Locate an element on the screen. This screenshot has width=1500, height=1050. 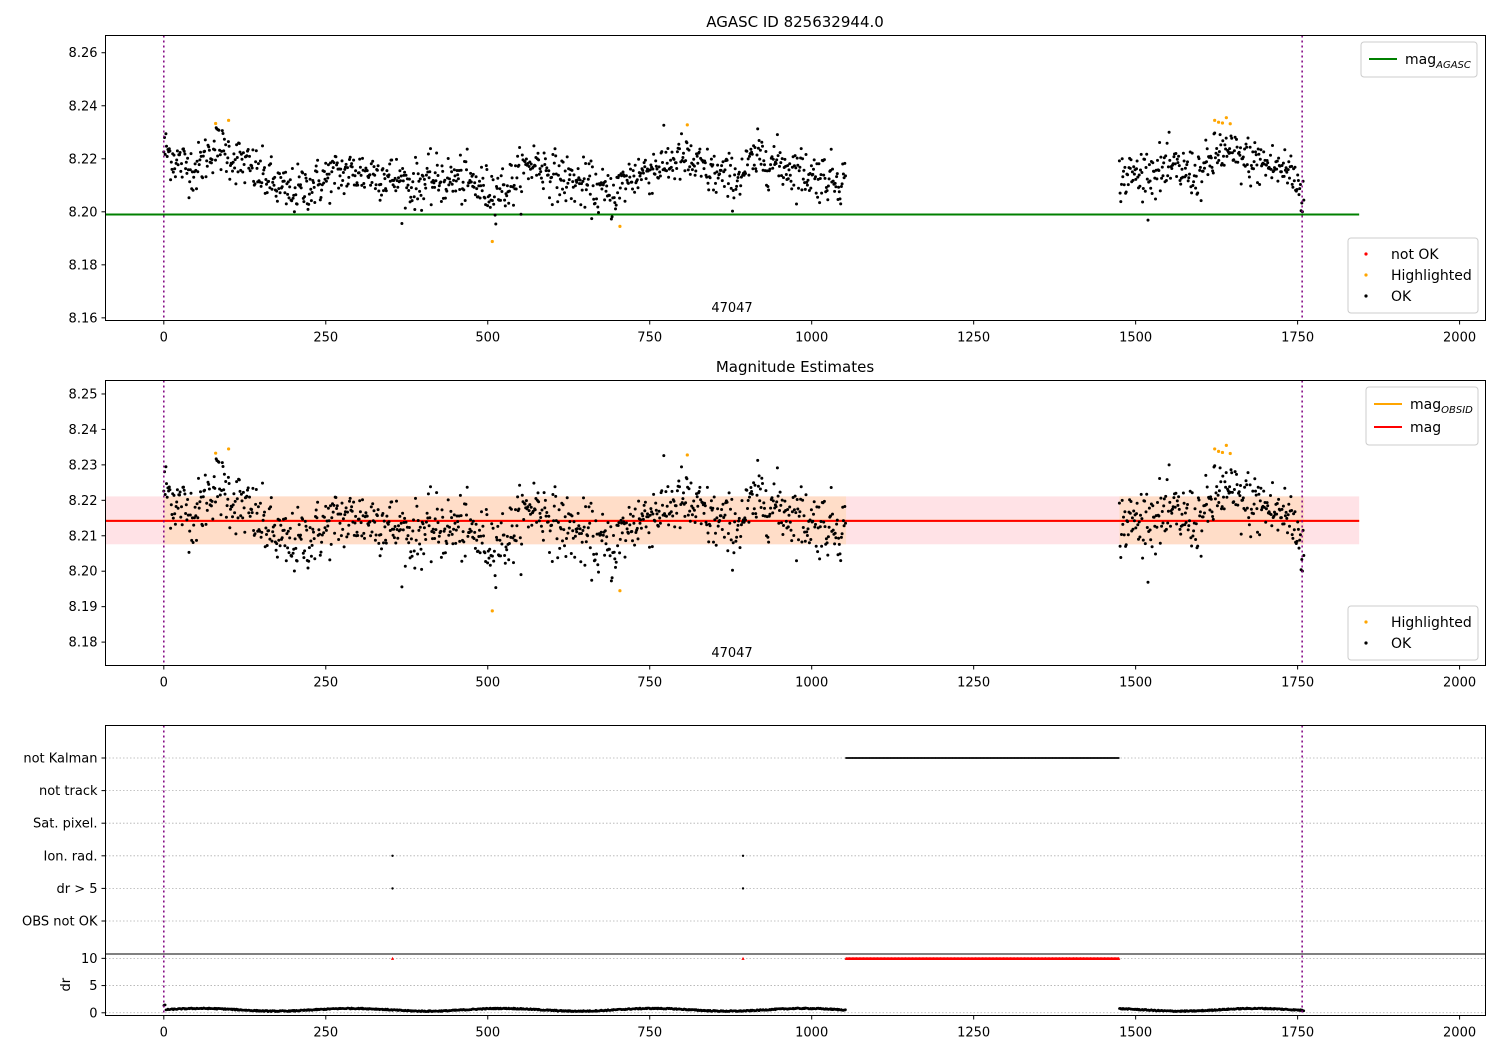
panel-2-xtick-label: 2000 is located at coordinates (1459, 683).